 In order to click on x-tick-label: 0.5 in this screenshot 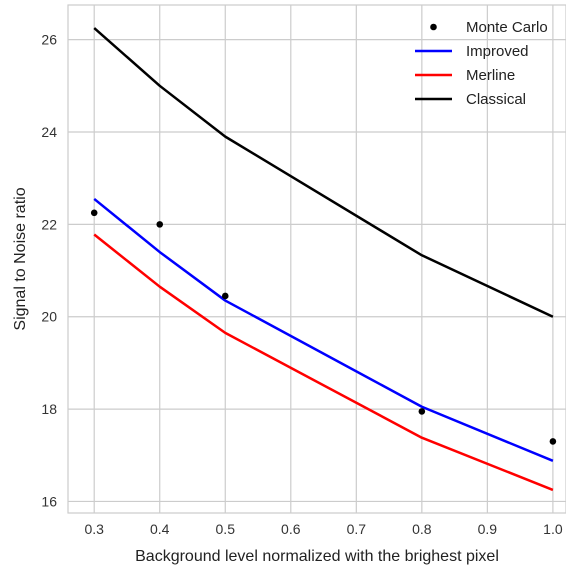, I will do `click(226, 529)`.